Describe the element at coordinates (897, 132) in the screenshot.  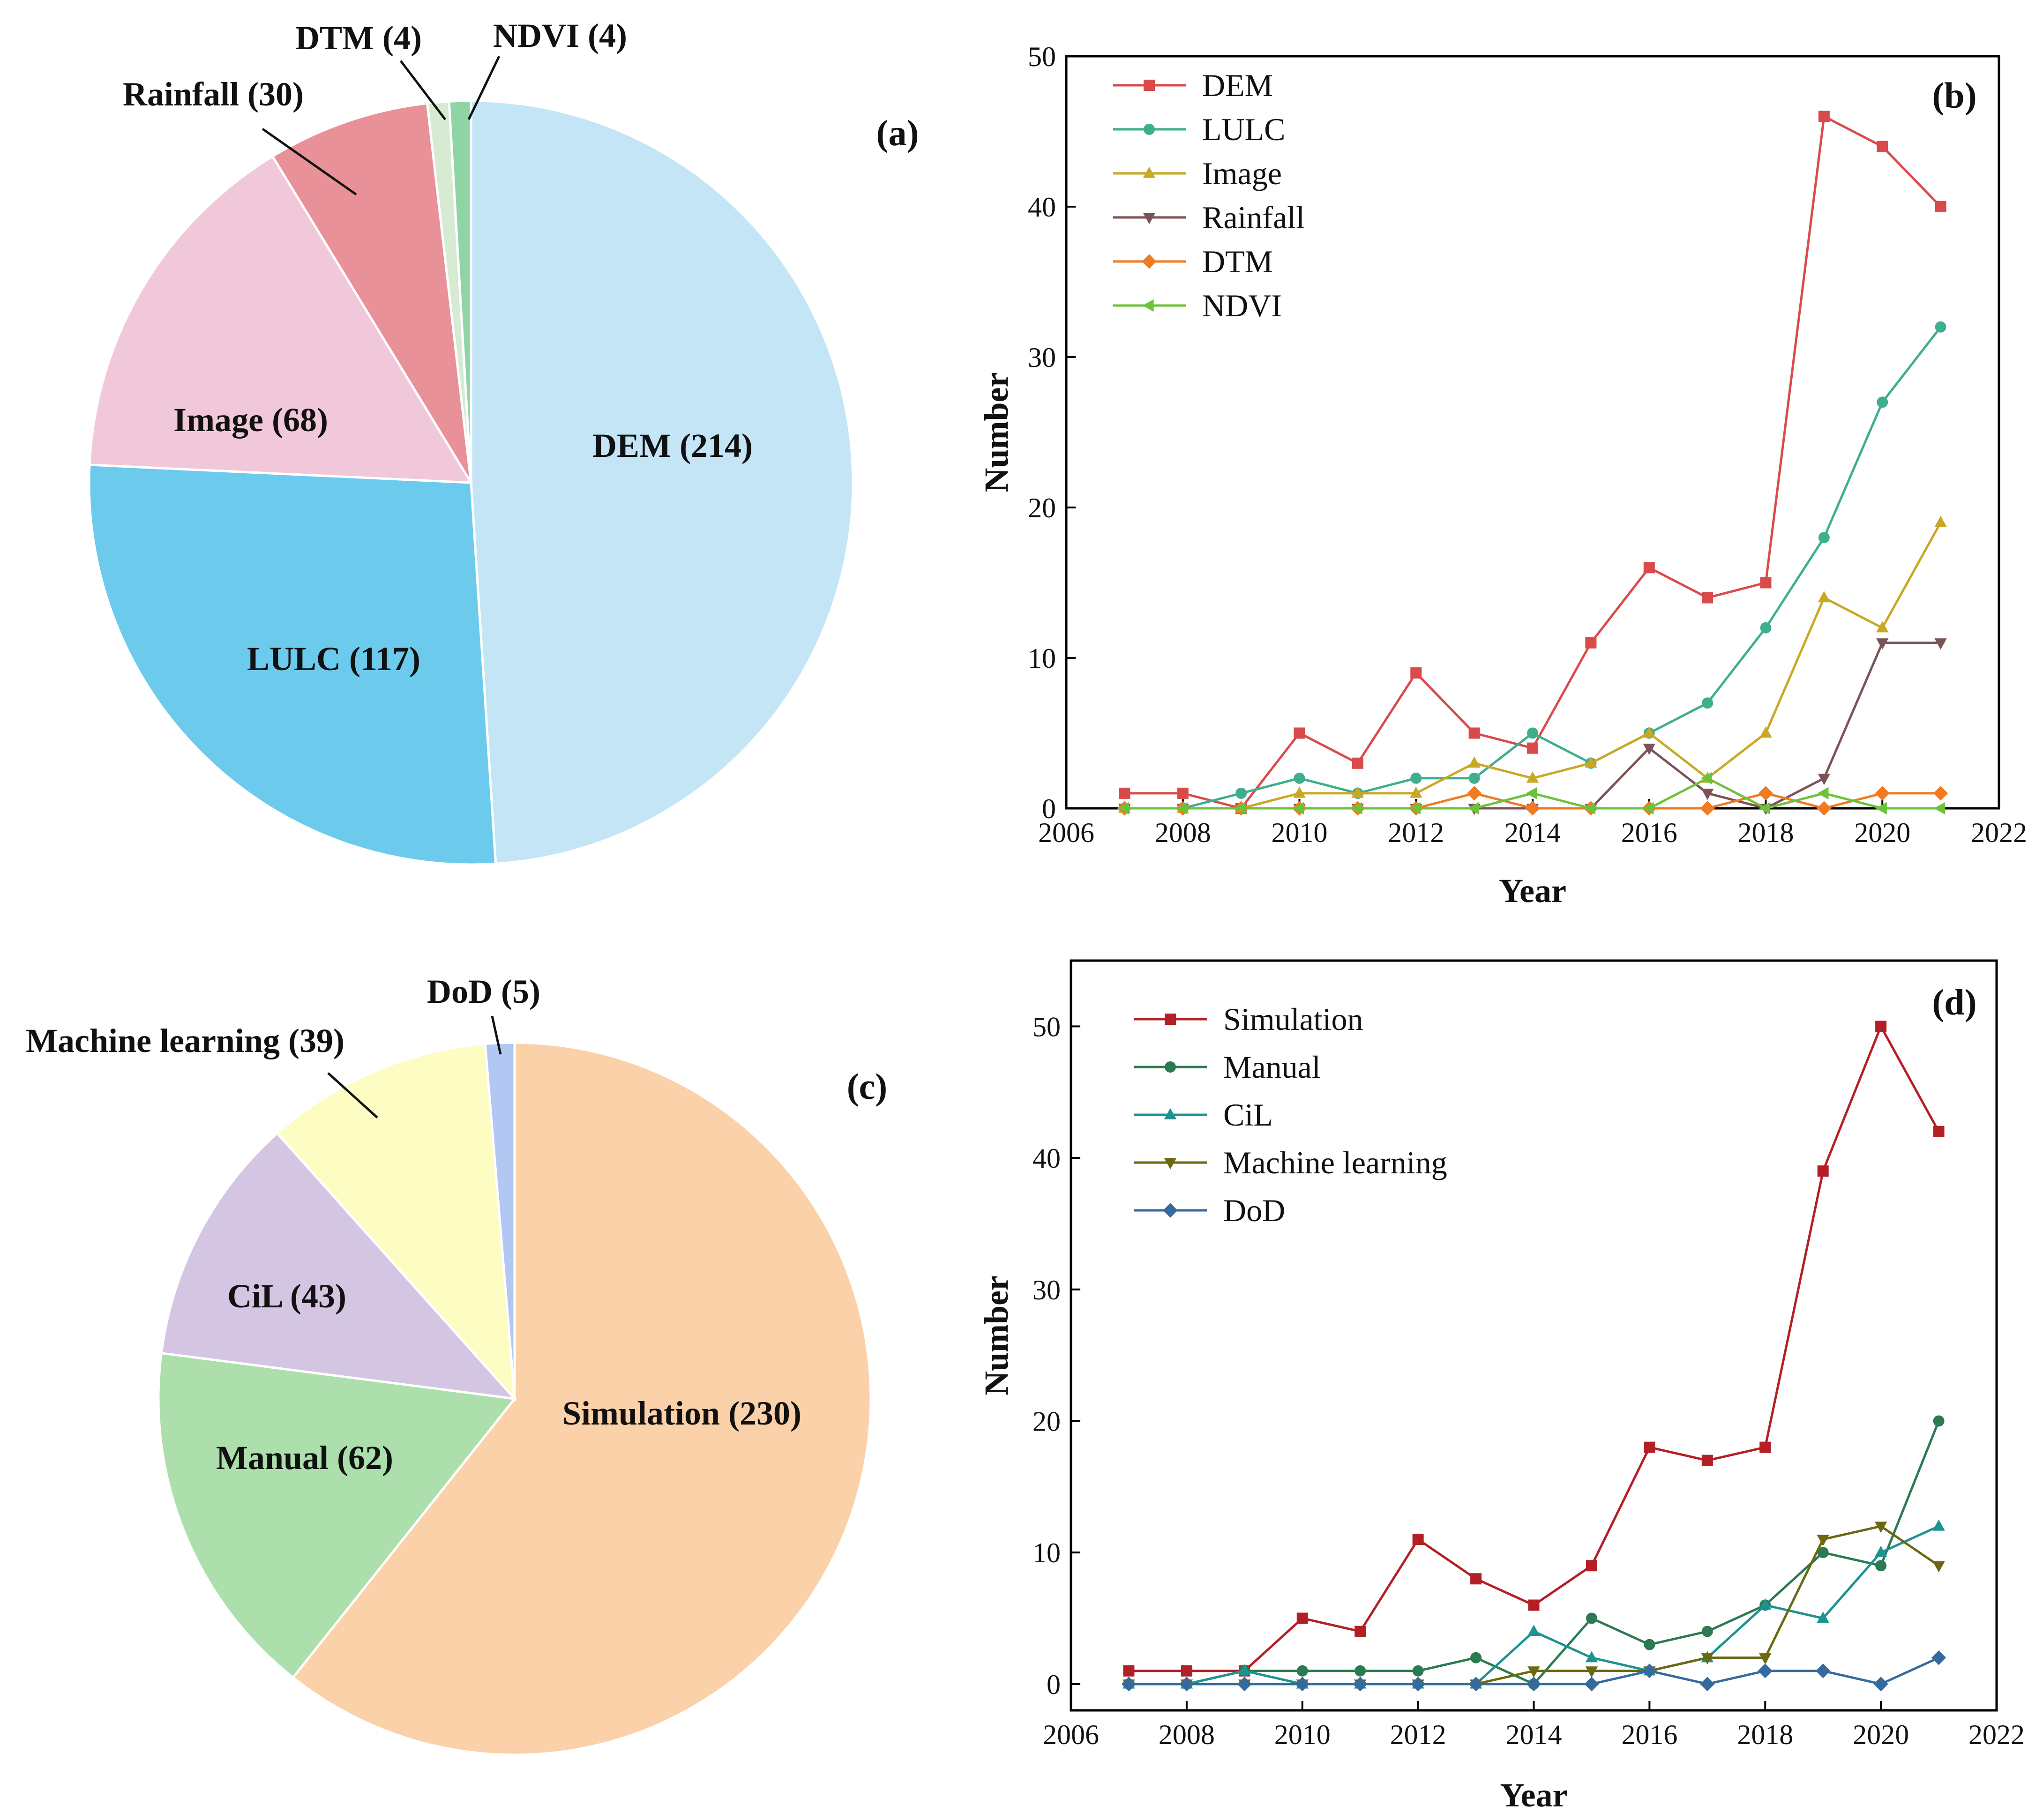
I see `panel-letter: (a)` at that location.